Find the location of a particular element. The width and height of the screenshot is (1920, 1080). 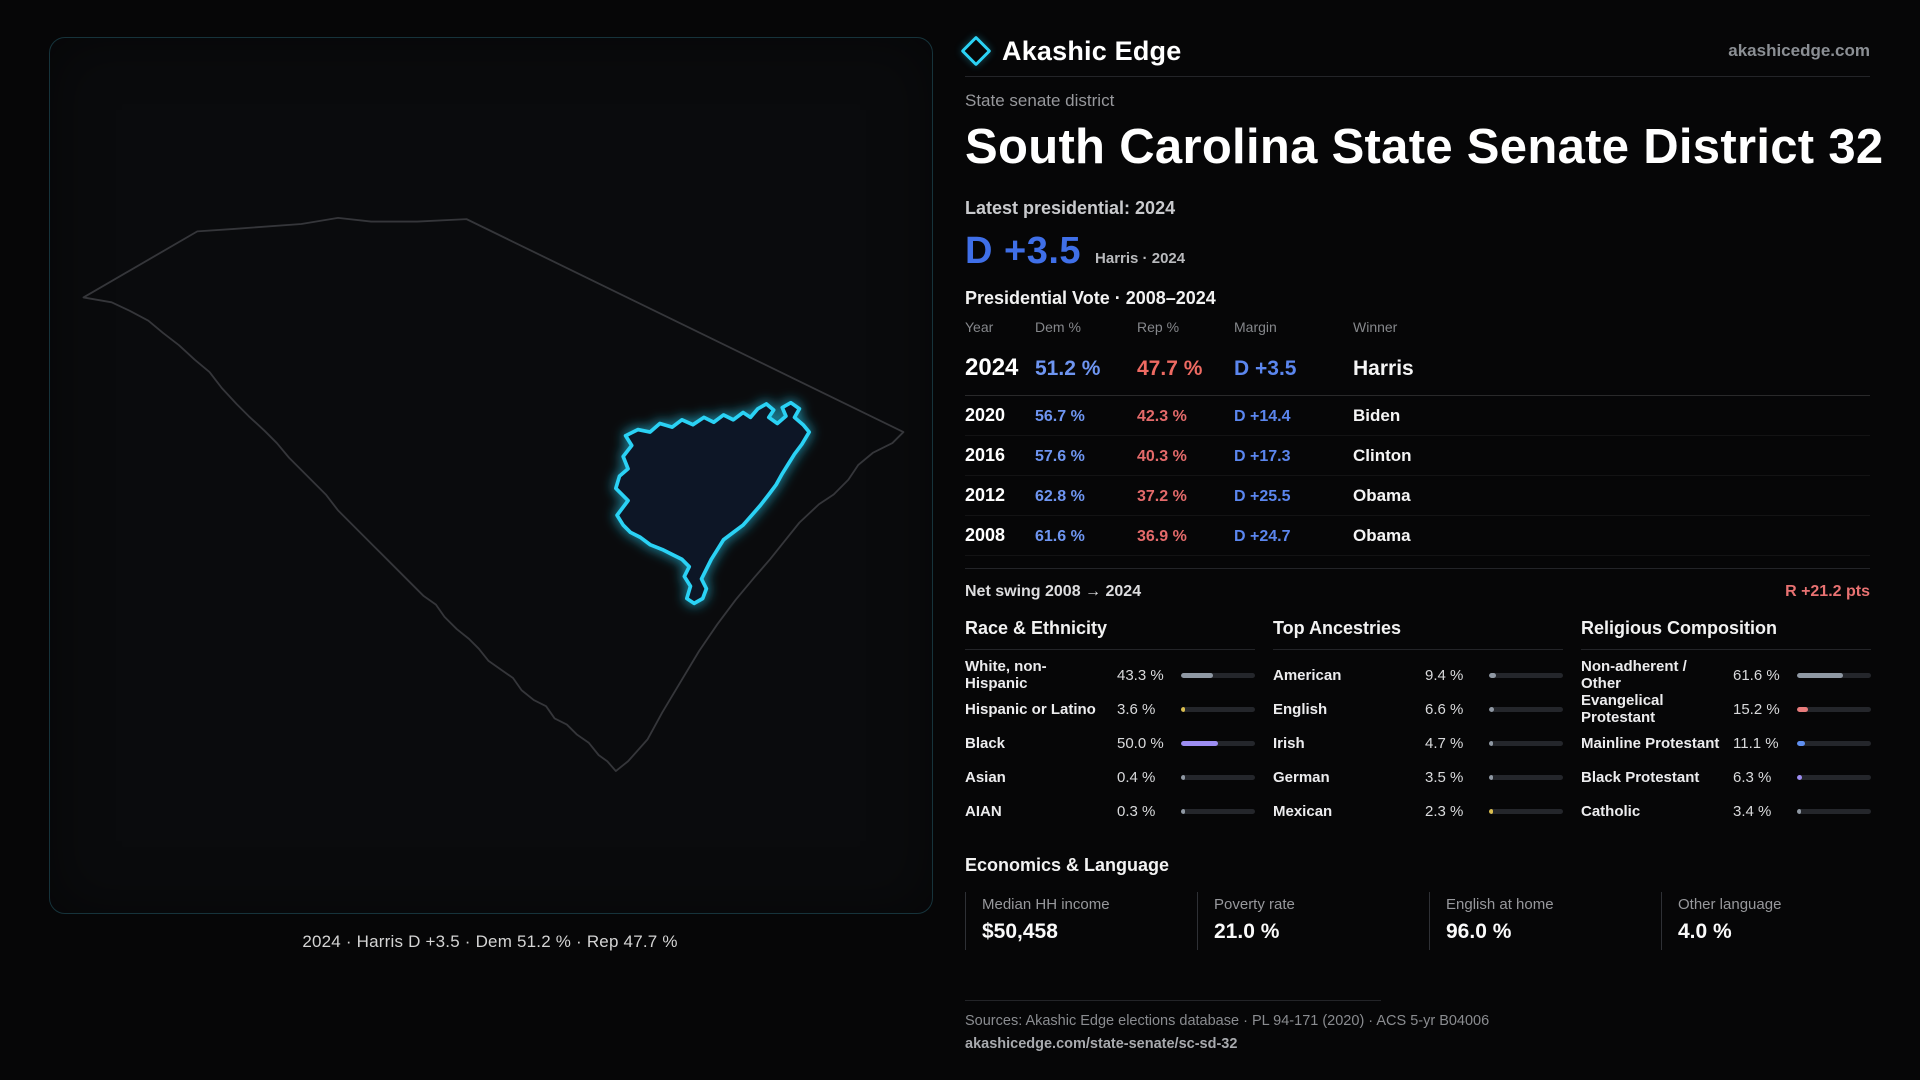

race-item: Asian 0.4 % is located at coordinates (1110, 777).